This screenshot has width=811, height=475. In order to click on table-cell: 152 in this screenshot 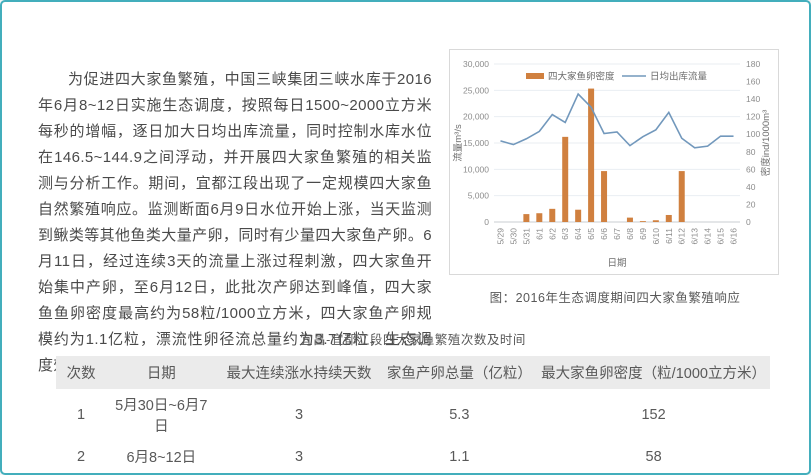, I will do `click(653, 415)`.